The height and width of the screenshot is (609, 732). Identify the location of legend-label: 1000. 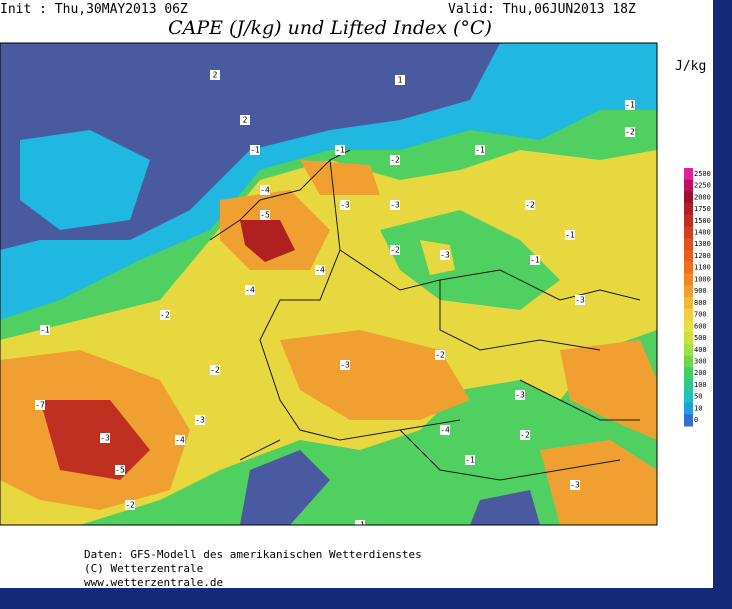
(702, 279).